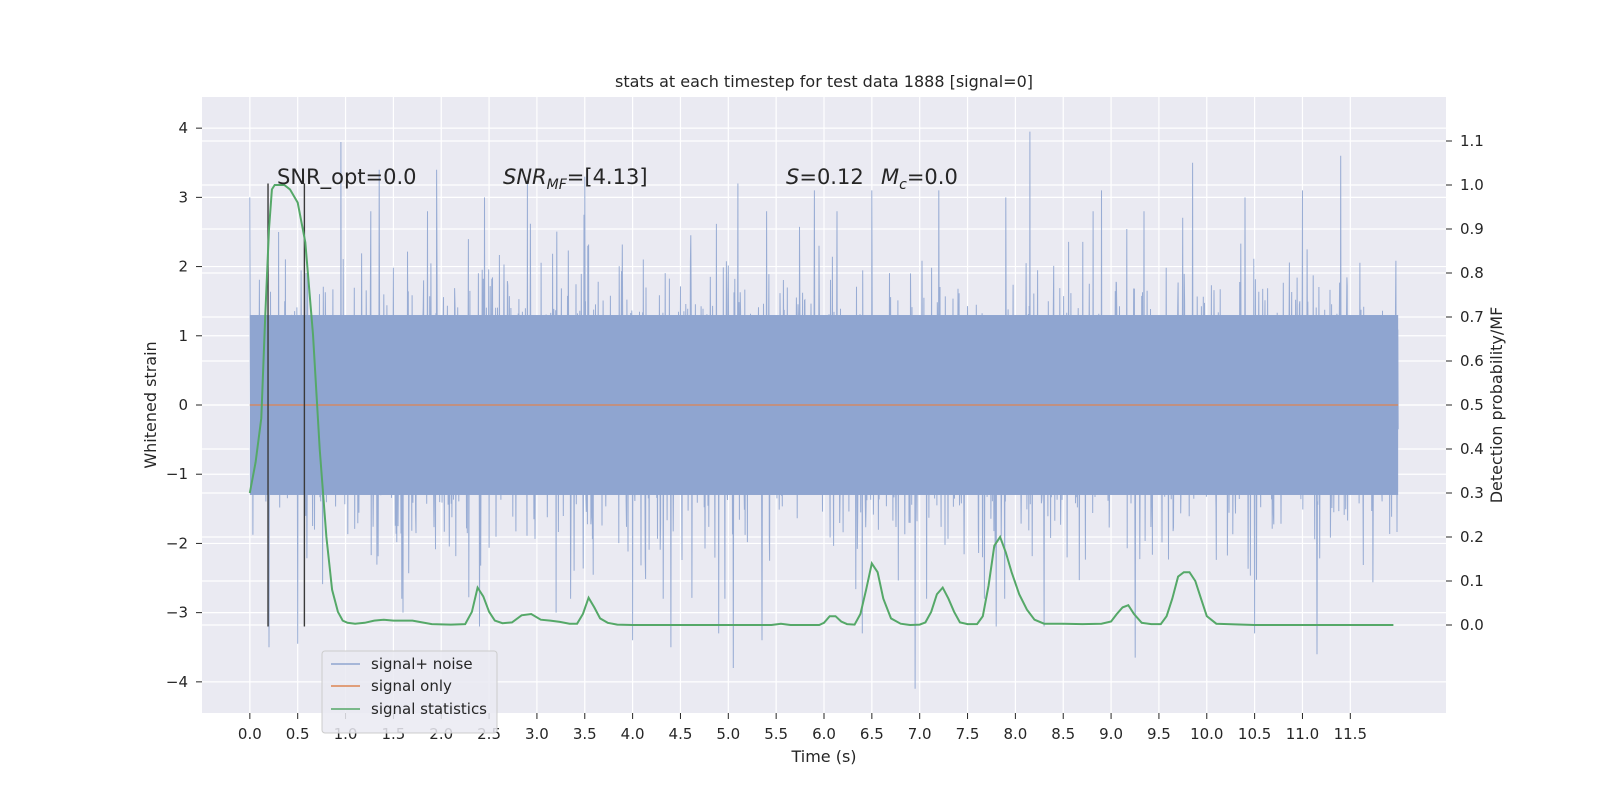  Describe the element at coordinates (177, 474) in the screenshot. I see `y-tick-label-left: −1` at that location.